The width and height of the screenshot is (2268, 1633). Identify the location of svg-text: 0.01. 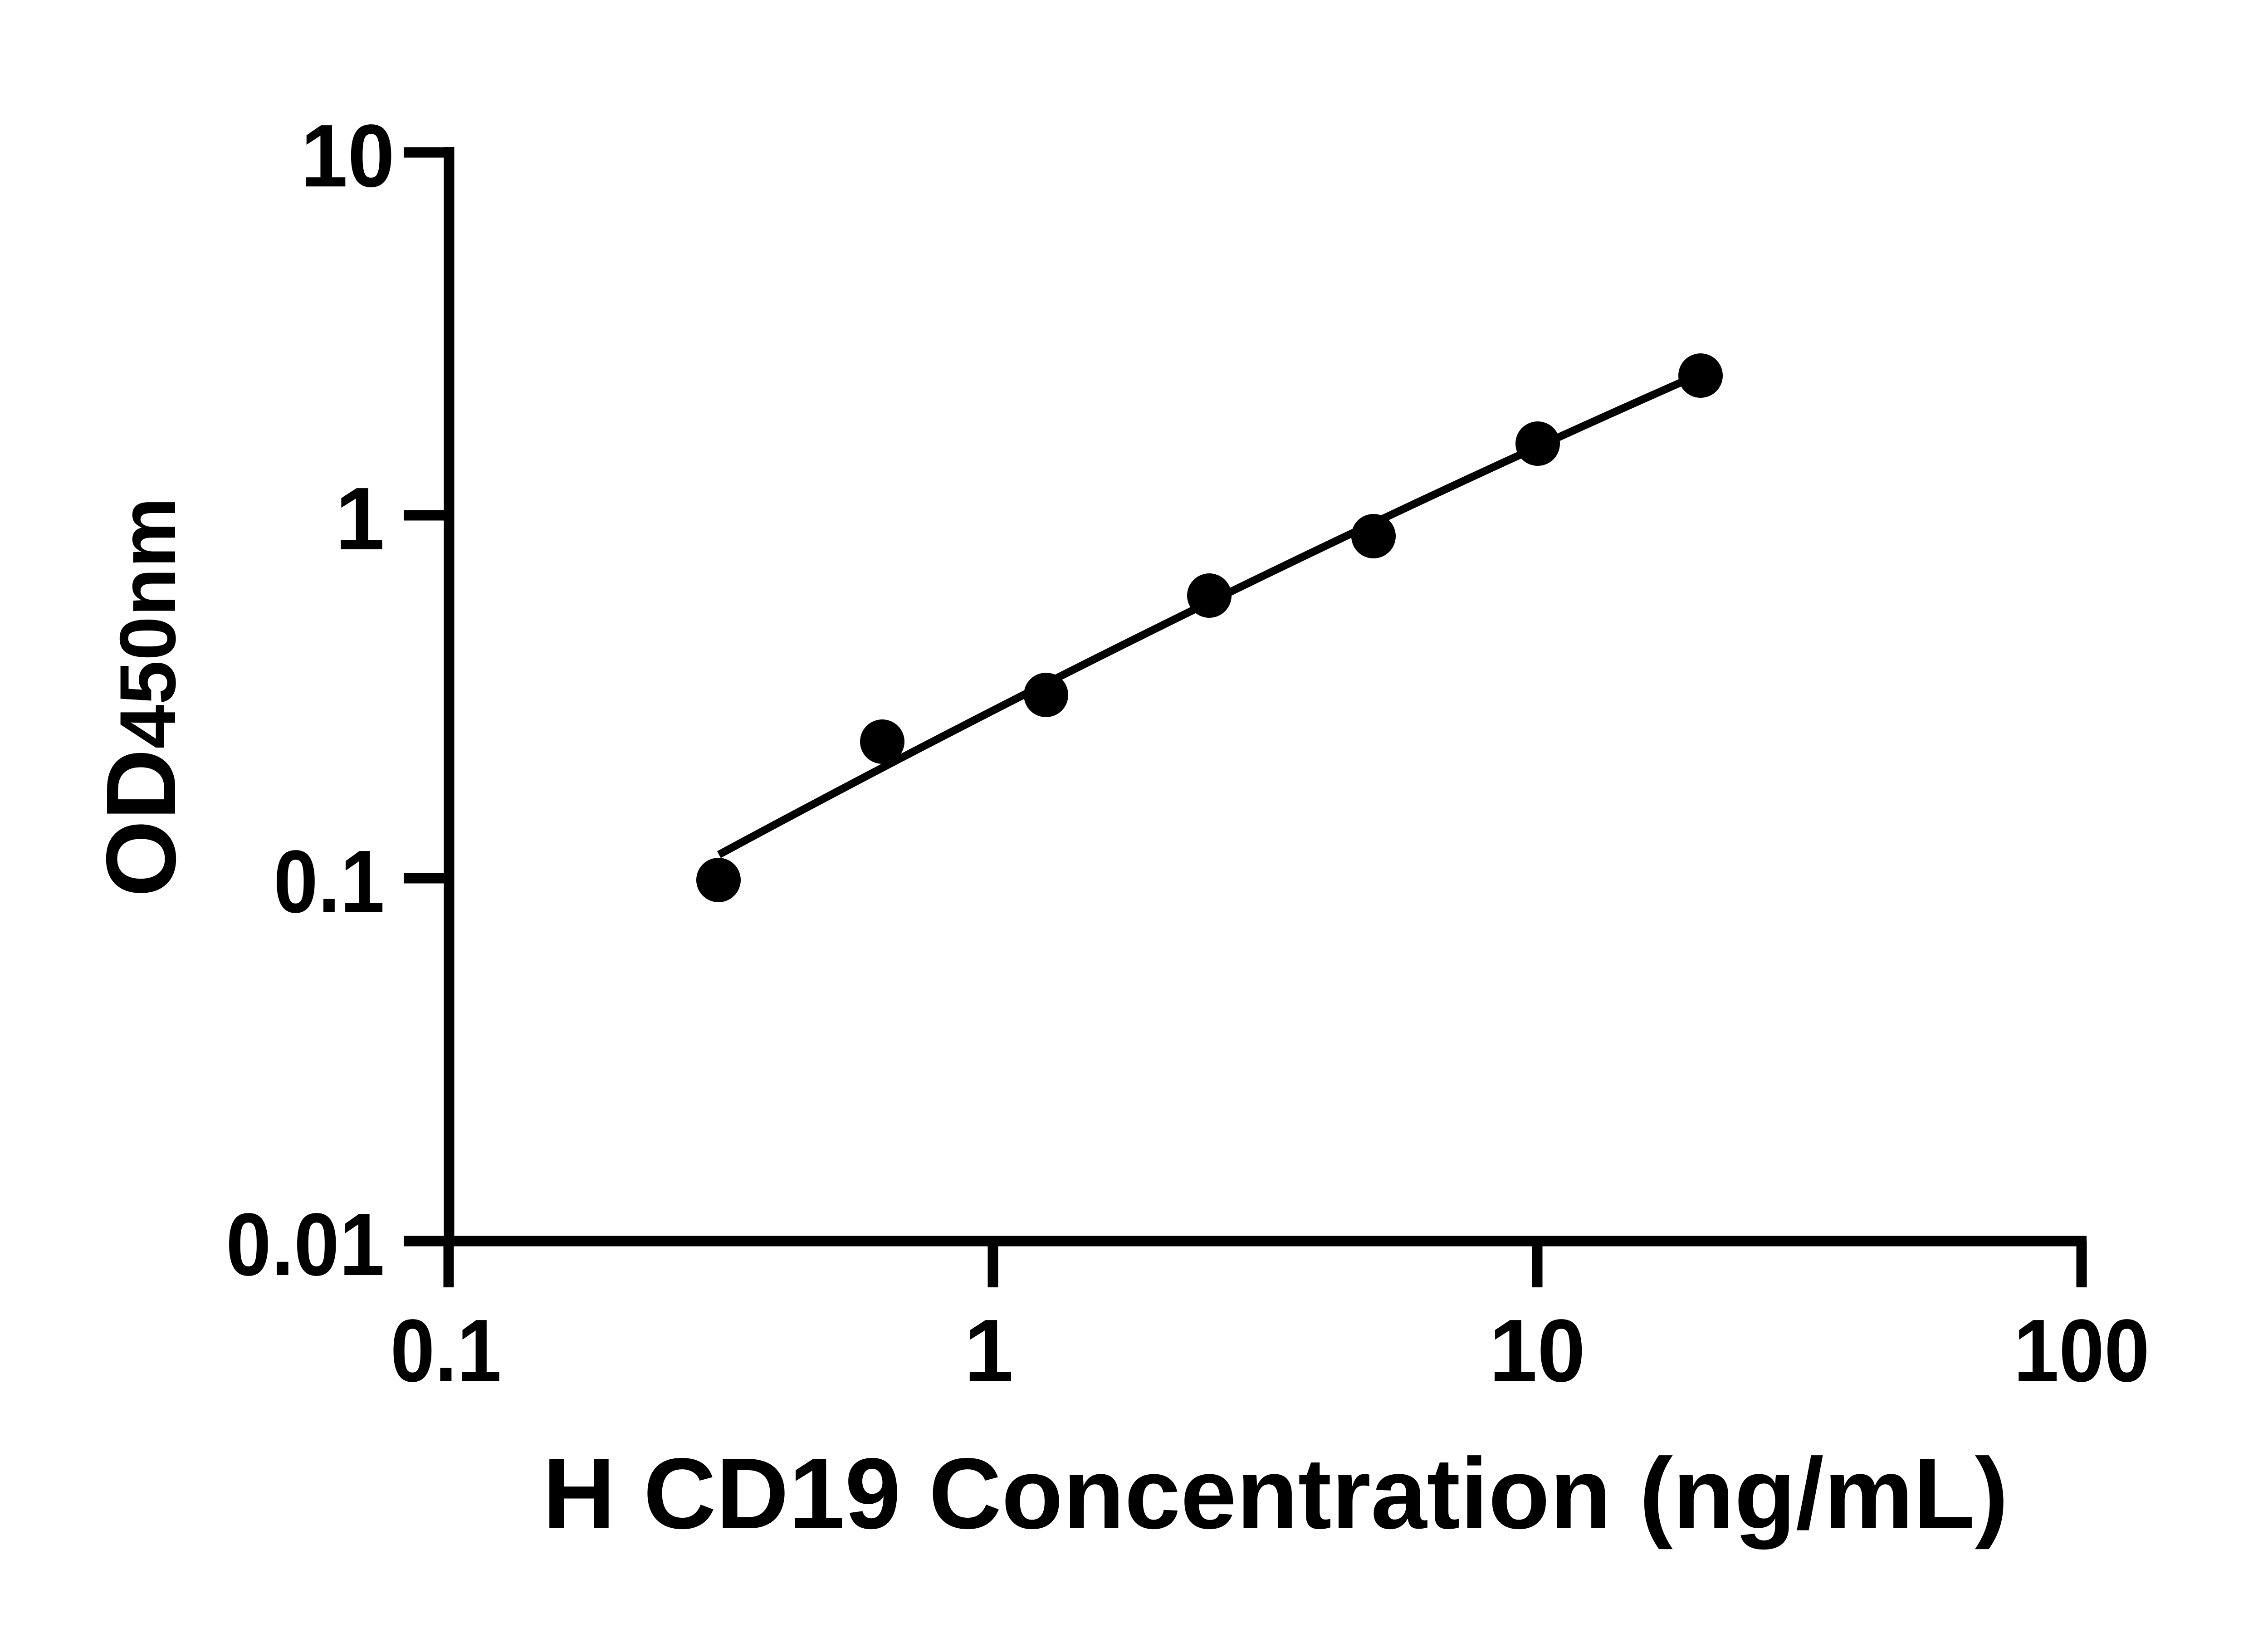
(305, 1244).